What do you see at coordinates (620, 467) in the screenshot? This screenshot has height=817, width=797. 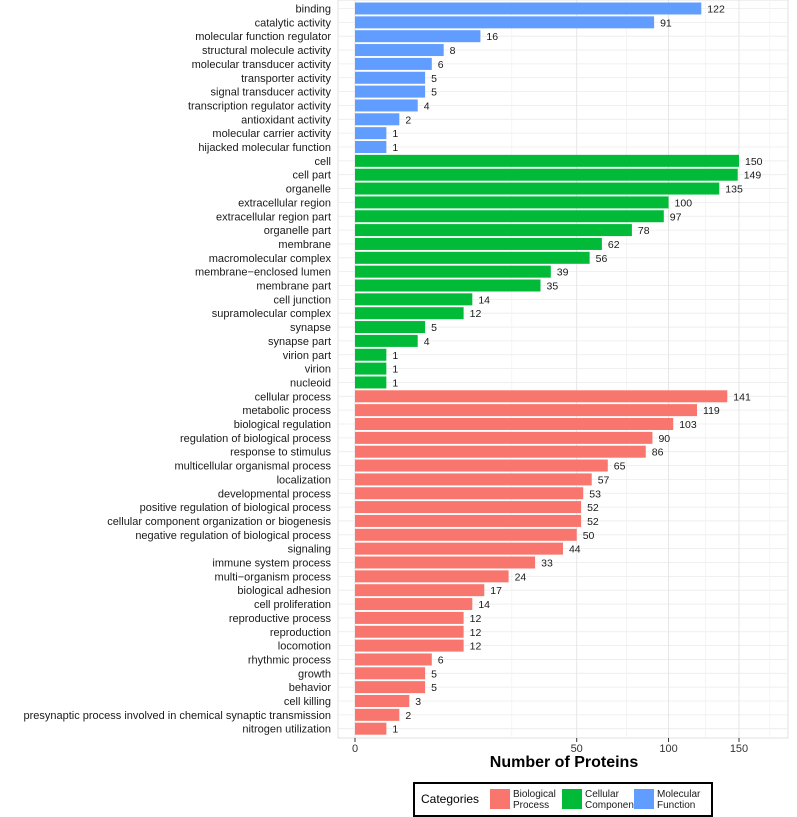 I see `value-label: 65` at bounding box center [620, 467].